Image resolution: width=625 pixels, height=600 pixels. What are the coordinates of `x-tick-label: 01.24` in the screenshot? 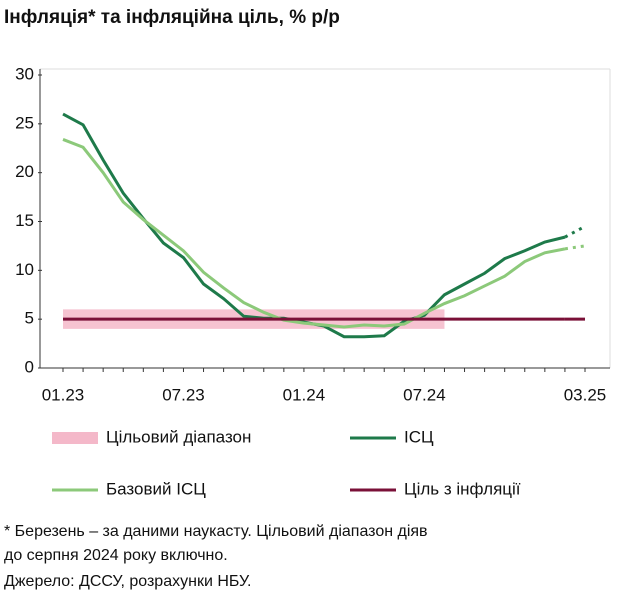 It's located at (304, 394).